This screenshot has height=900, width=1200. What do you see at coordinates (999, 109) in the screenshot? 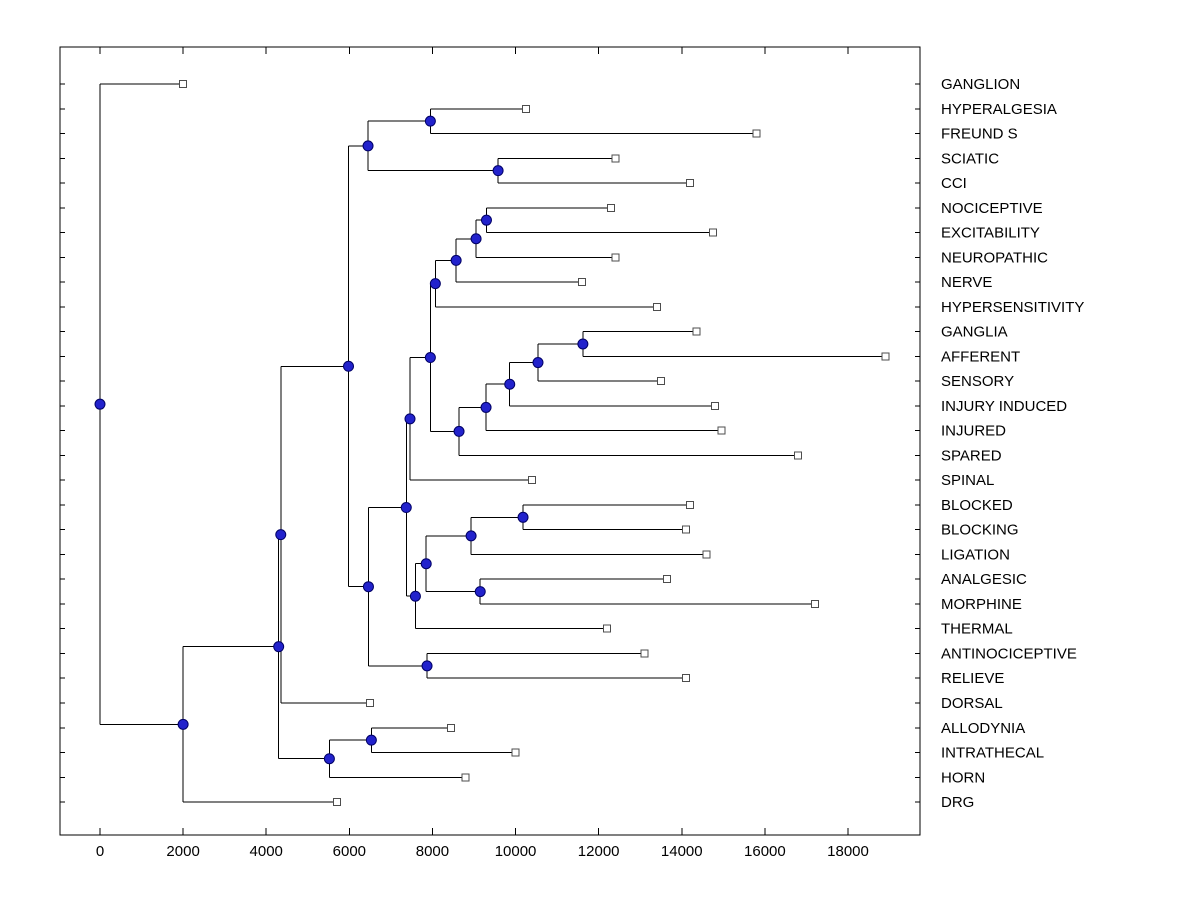
I see `leaf-label: HYPERALGESIA` at bounding box center [999, 109].